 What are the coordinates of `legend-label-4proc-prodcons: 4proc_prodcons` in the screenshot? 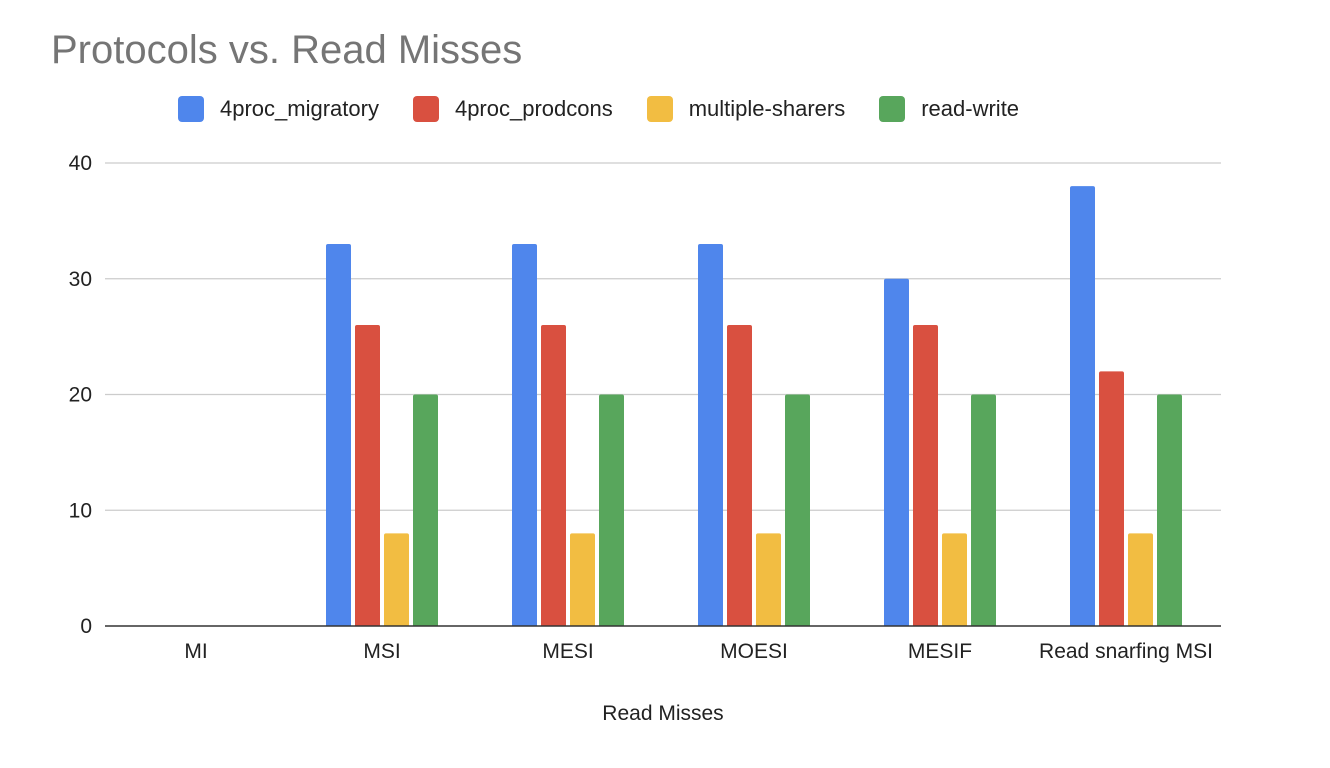 It's located at (533, 108).